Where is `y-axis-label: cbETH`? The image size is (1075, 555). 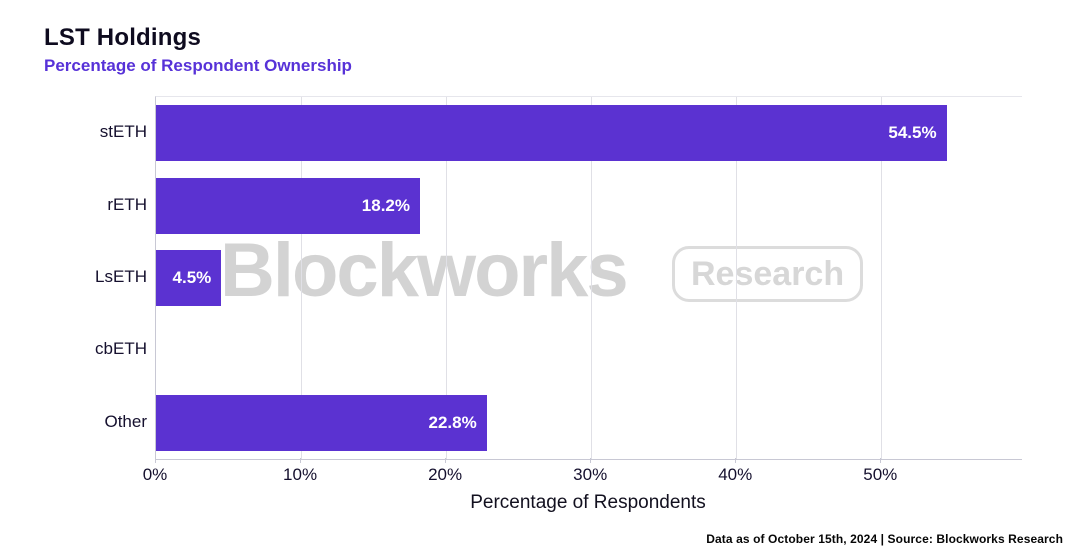 y-axis-label: cbETH is located at coordinates (121, 349).